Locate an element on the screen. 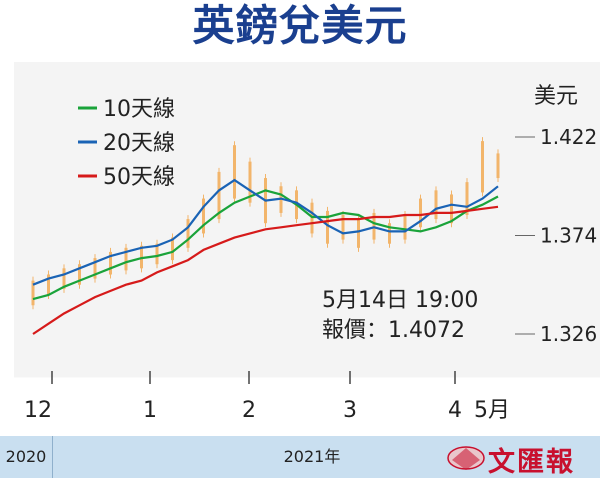  y-tick-label: 1.422 is located at coordinates (568, 137).